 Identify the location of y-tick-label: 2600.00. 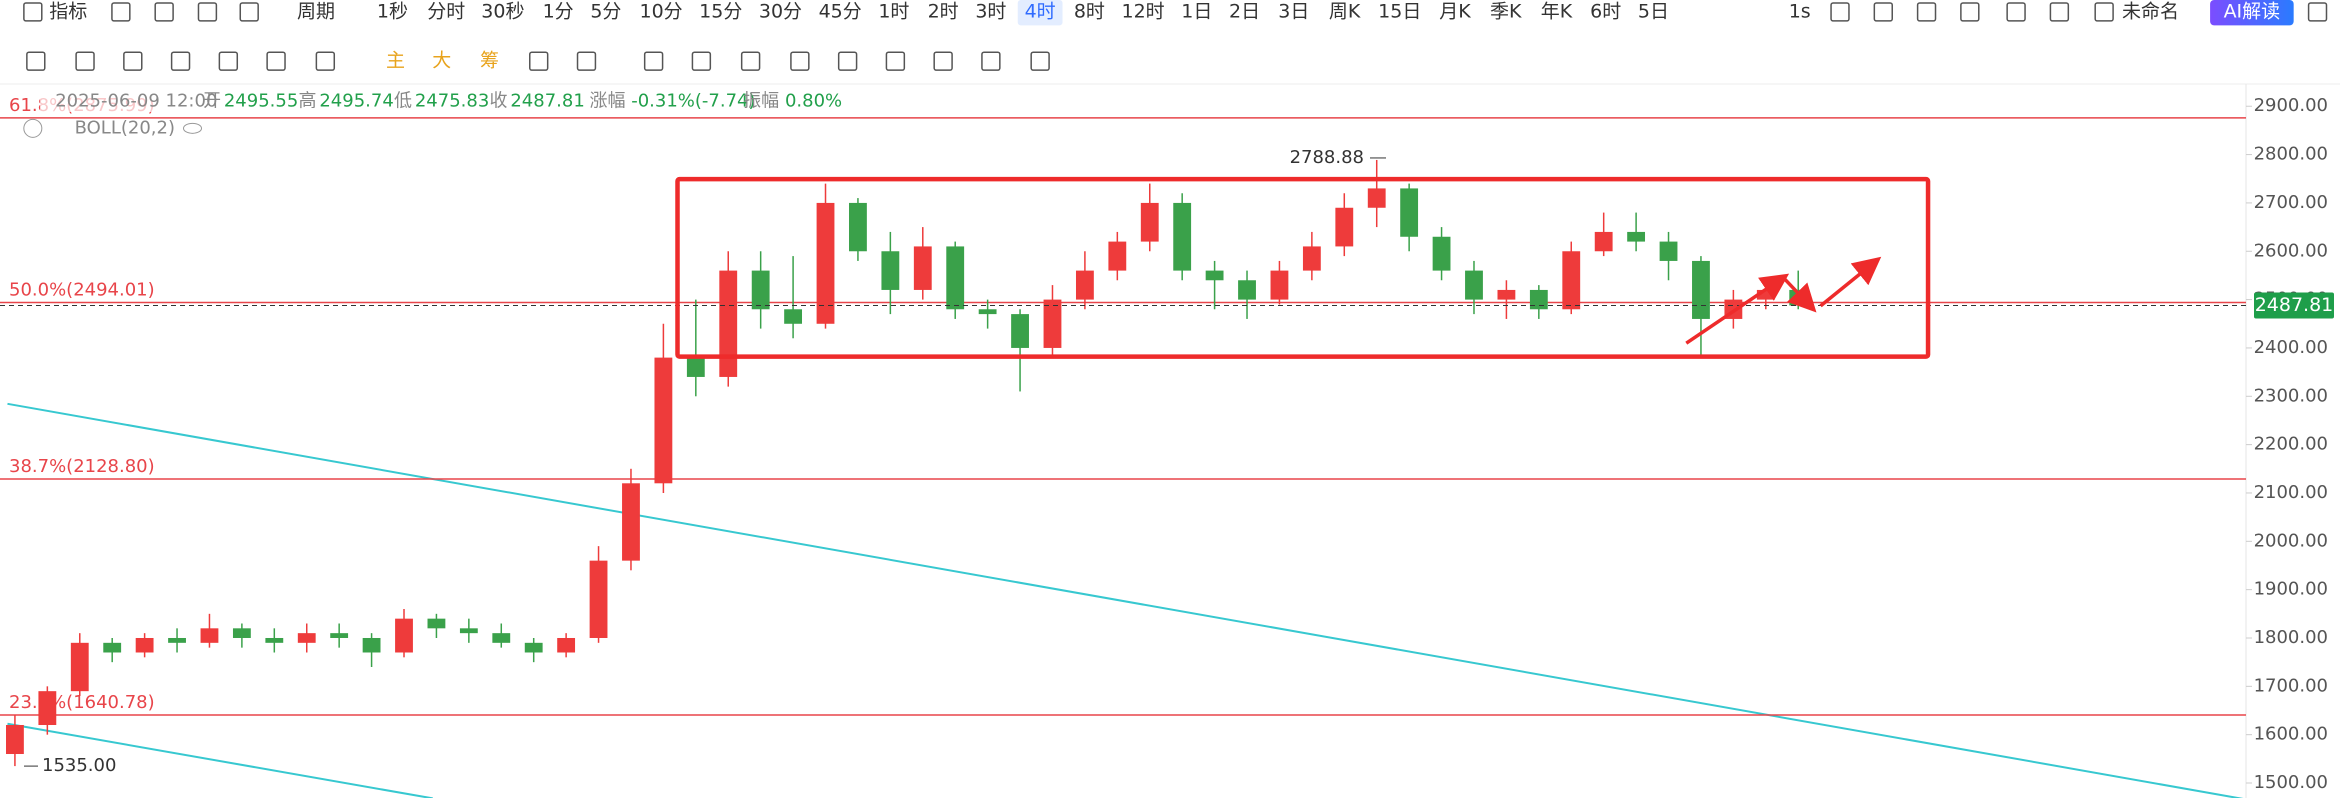
(2291, 250).